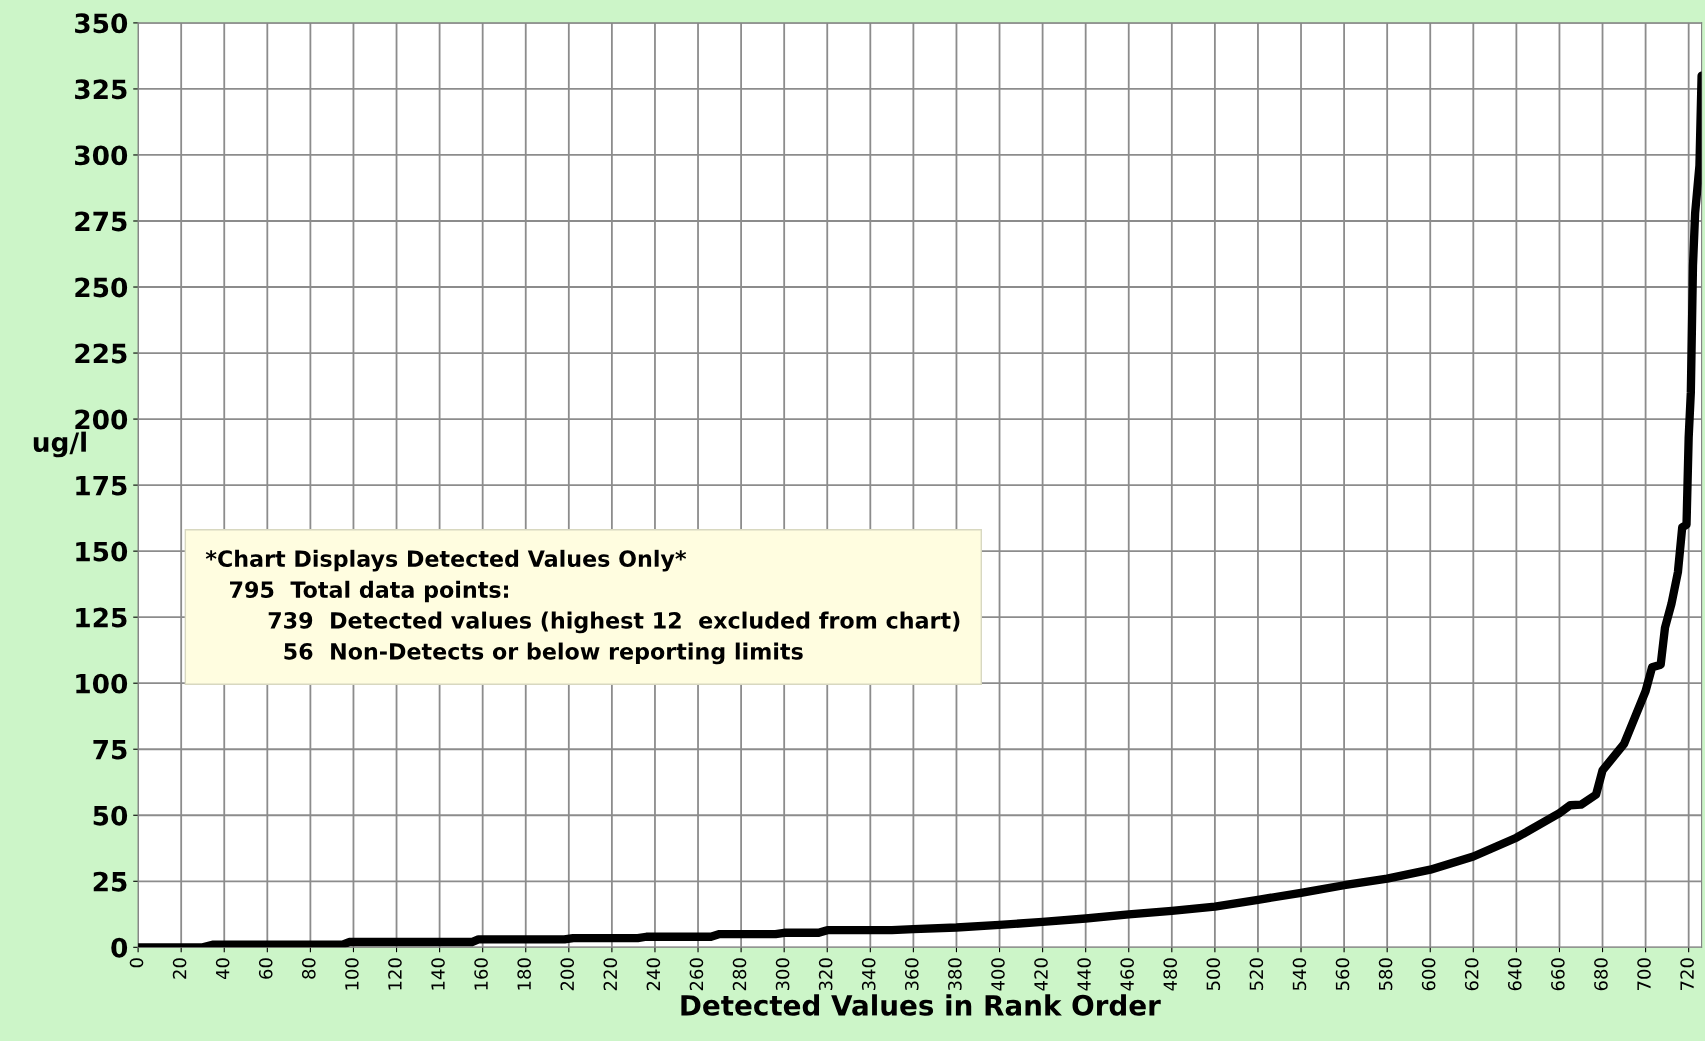  Describe the element at coordinates (782, 974) in the screenshot. I see `x-tick-label: 300` at that location.